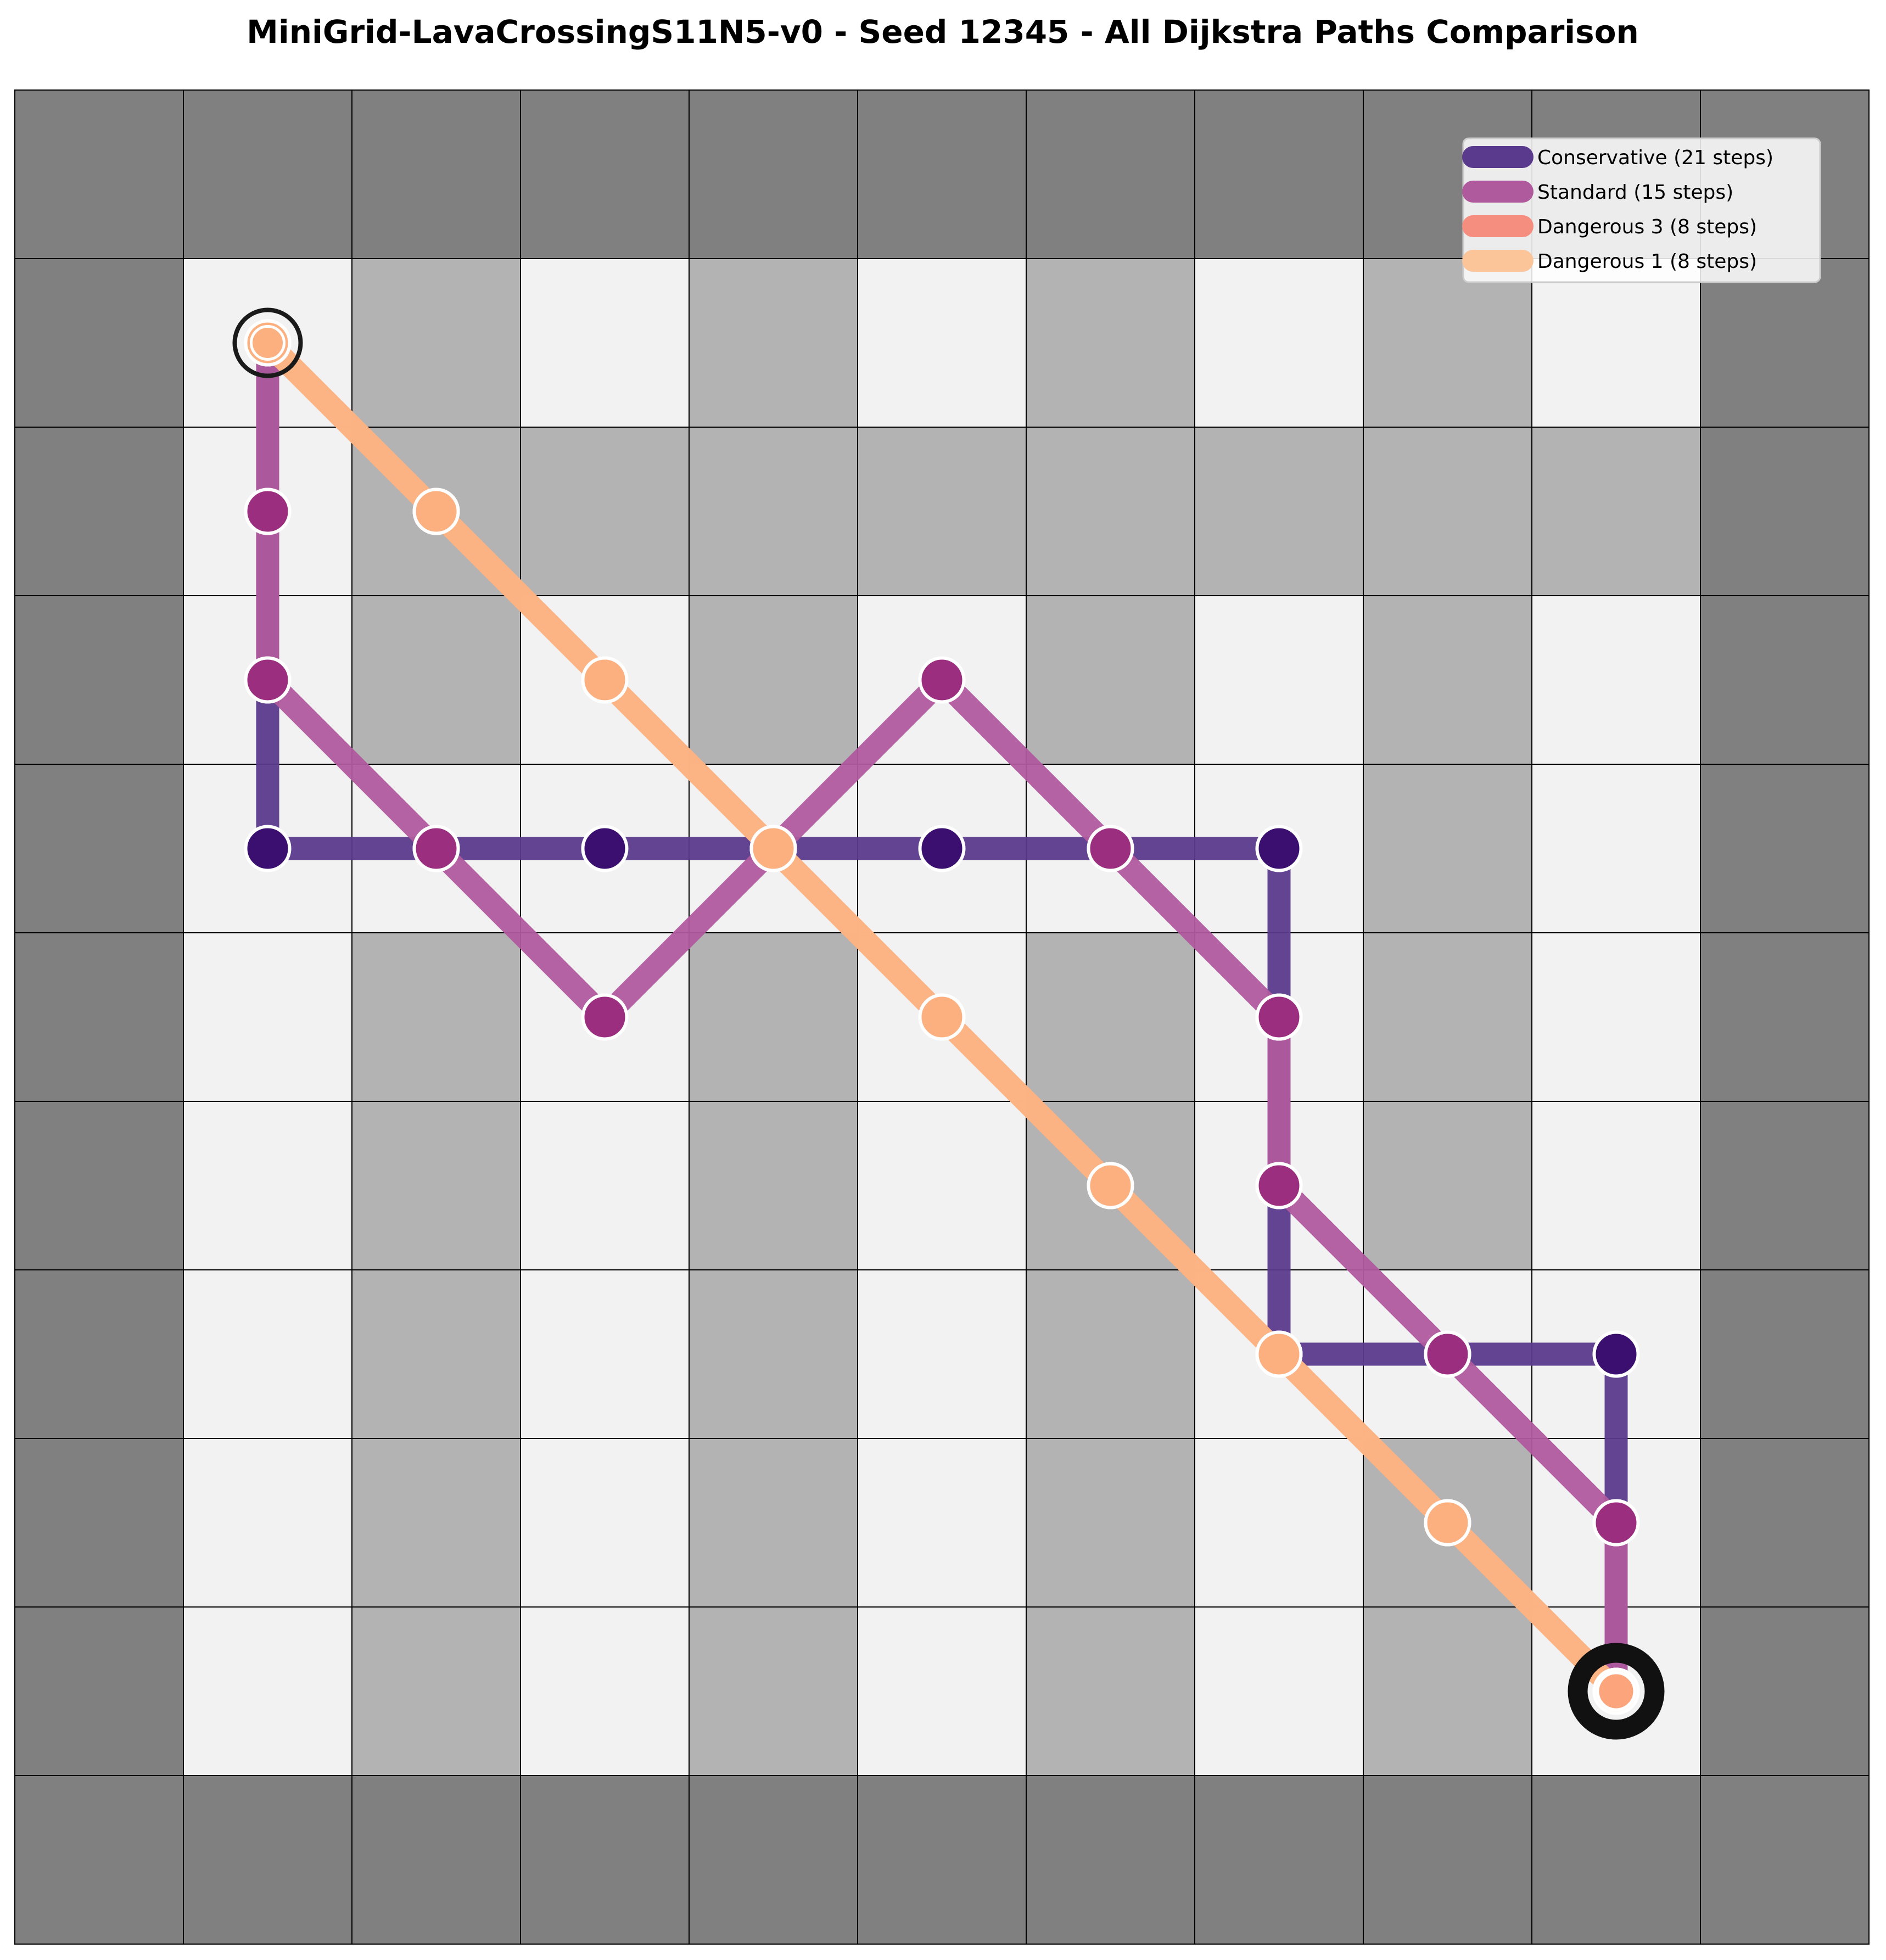 This screenshot has width=1886, height=1960. I want to click on goal-point, so click(1616, 1691).